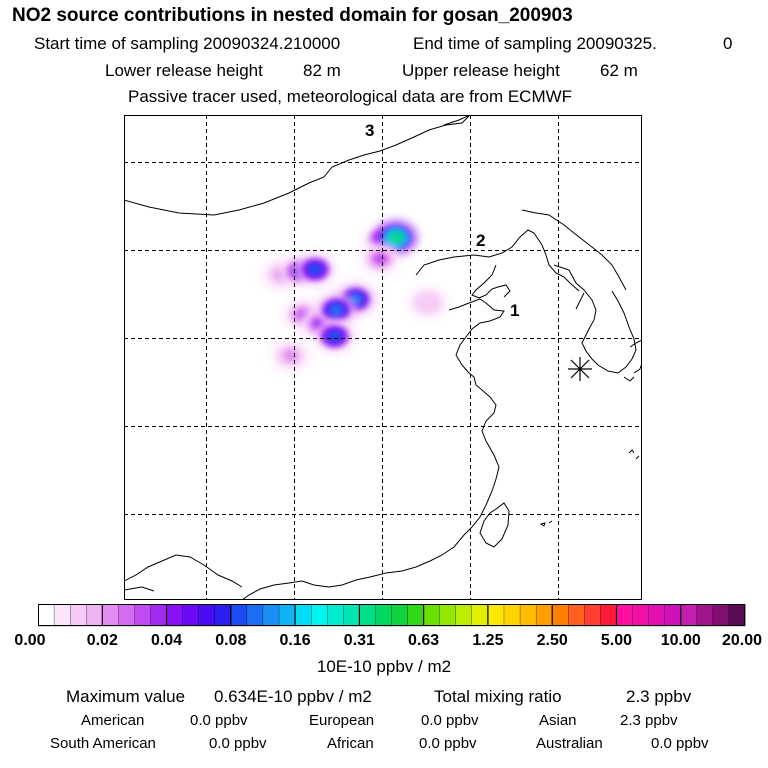  Describe the element at coordinates (680, 640) in the screenshot. I see `colorbar-tick-label: 10.00` at that location.